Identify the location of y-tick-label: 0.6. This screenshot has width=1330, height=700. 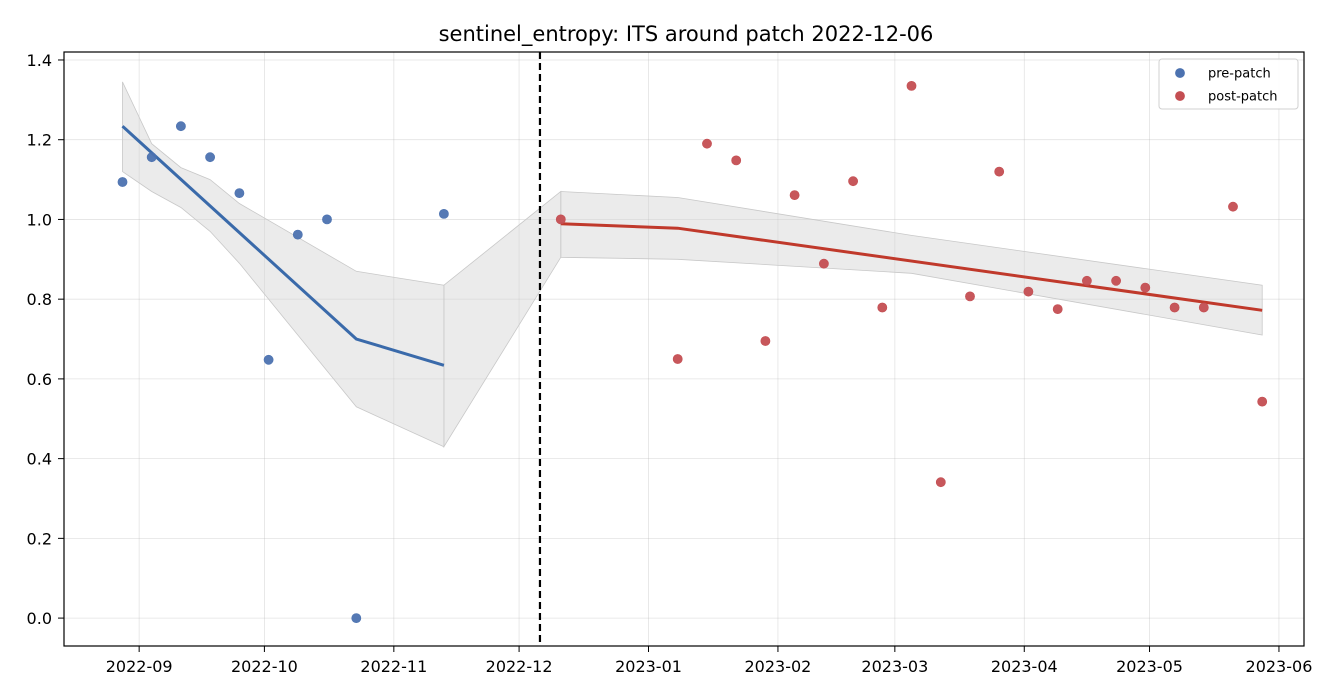
(39, 379).